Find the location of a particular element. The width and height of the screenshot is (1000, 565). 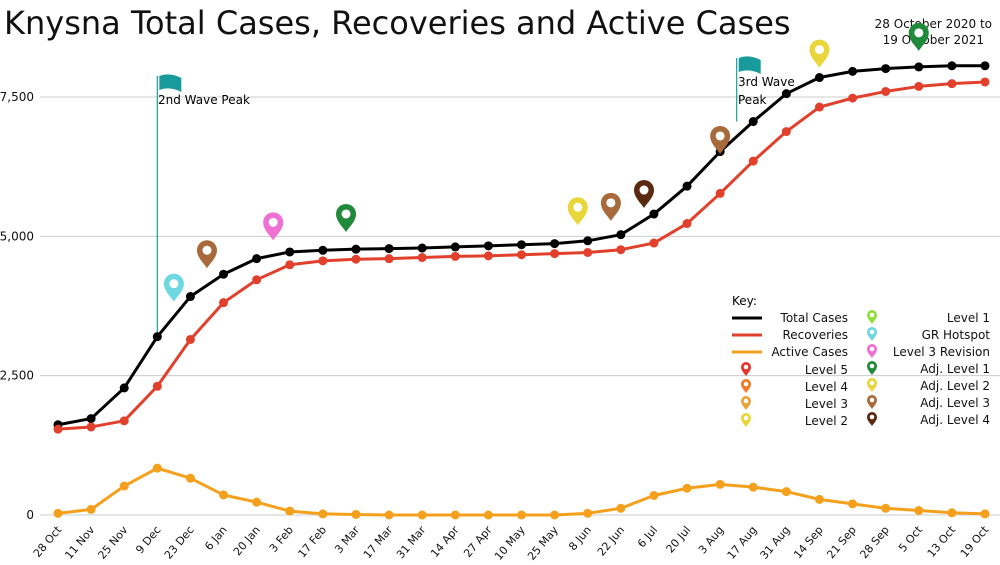

x-tick-label: 23 Dec is located at coordinates (179, 543).